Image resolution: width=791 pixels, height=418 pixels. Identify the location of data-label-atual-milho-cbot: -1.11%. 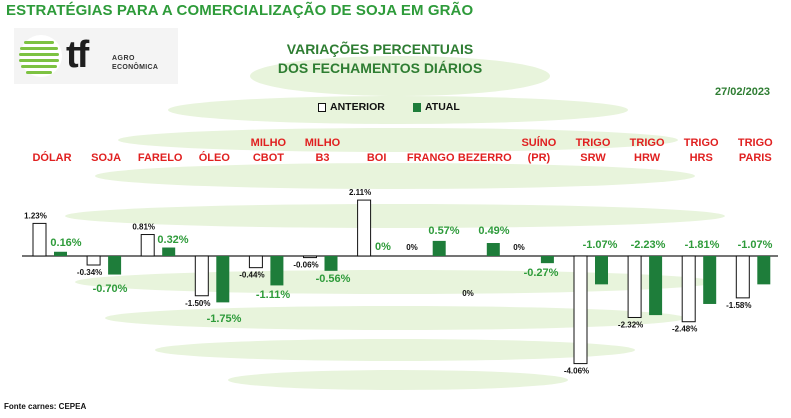
(273, 295).